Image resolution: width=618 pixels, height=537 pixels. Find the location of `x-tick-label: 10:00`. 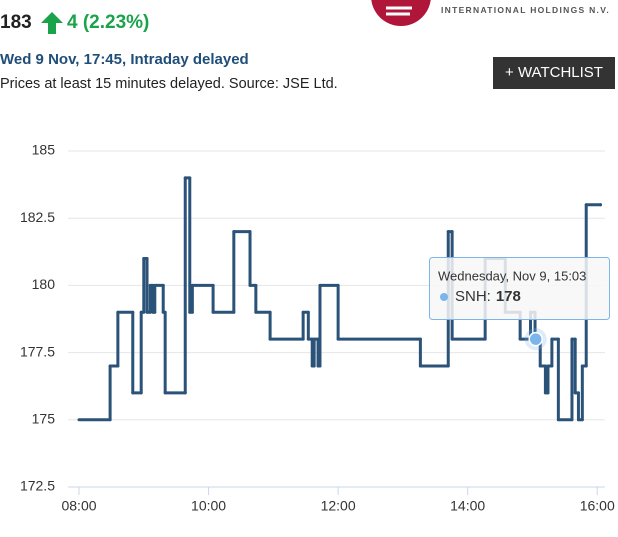

x-tick-label: 10:00 is located at coordinates (208, 506).